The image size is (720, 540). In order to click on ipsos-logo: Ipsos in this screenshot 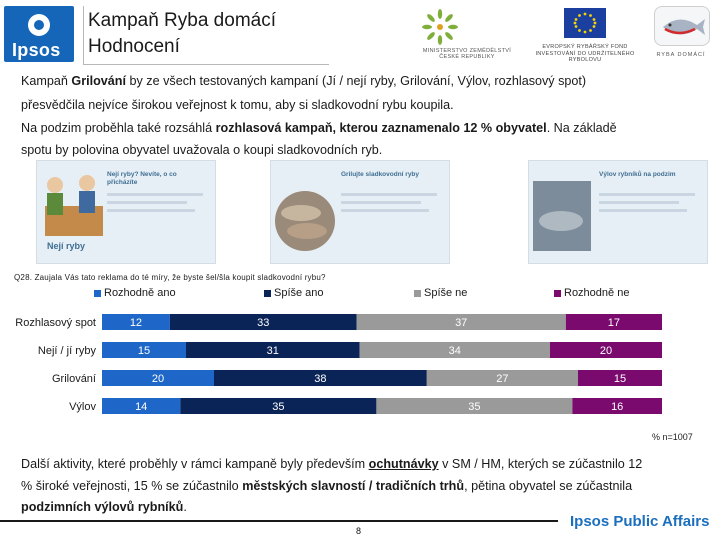, I will do `click(39, 34)`.